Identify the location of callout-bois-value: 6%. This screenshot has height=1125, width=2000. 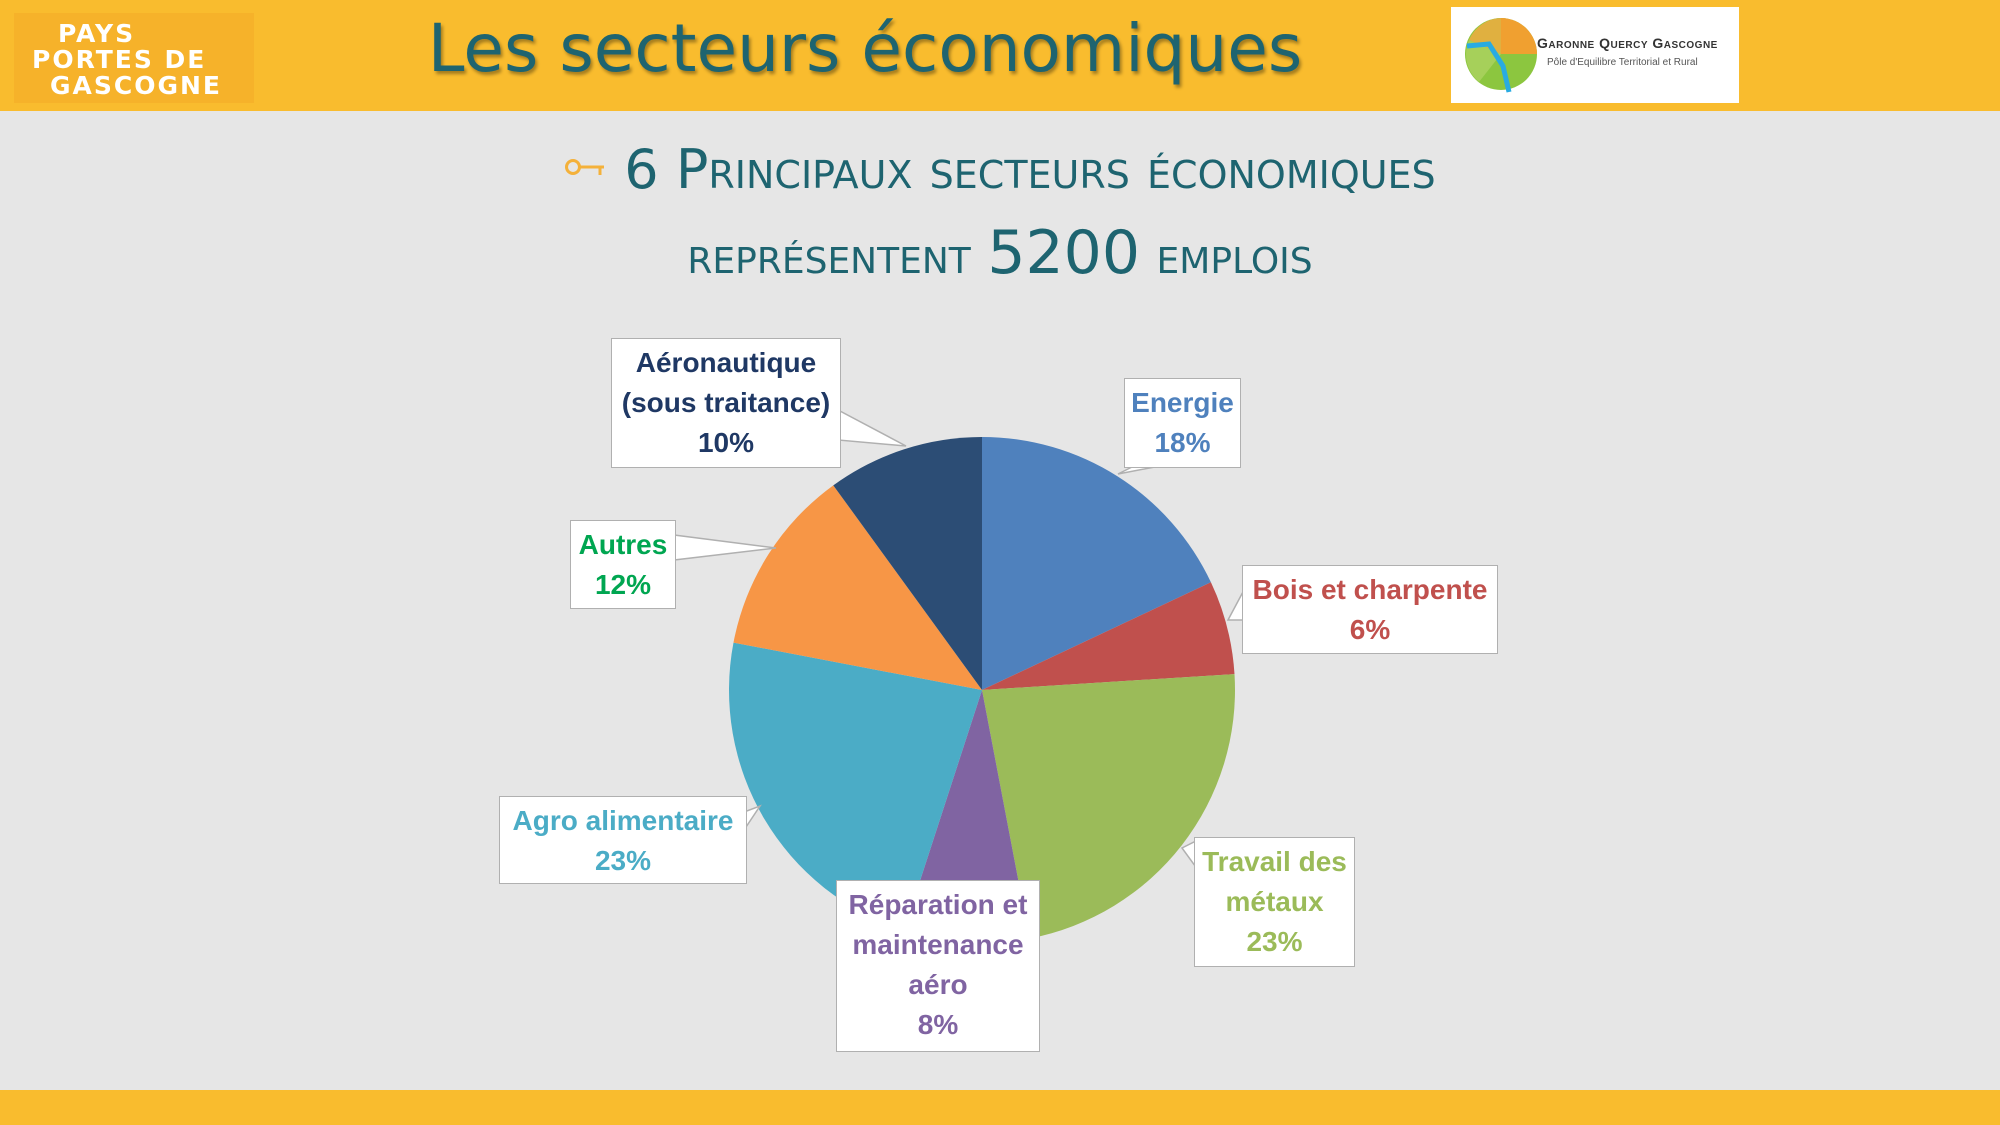
(1370, 629).